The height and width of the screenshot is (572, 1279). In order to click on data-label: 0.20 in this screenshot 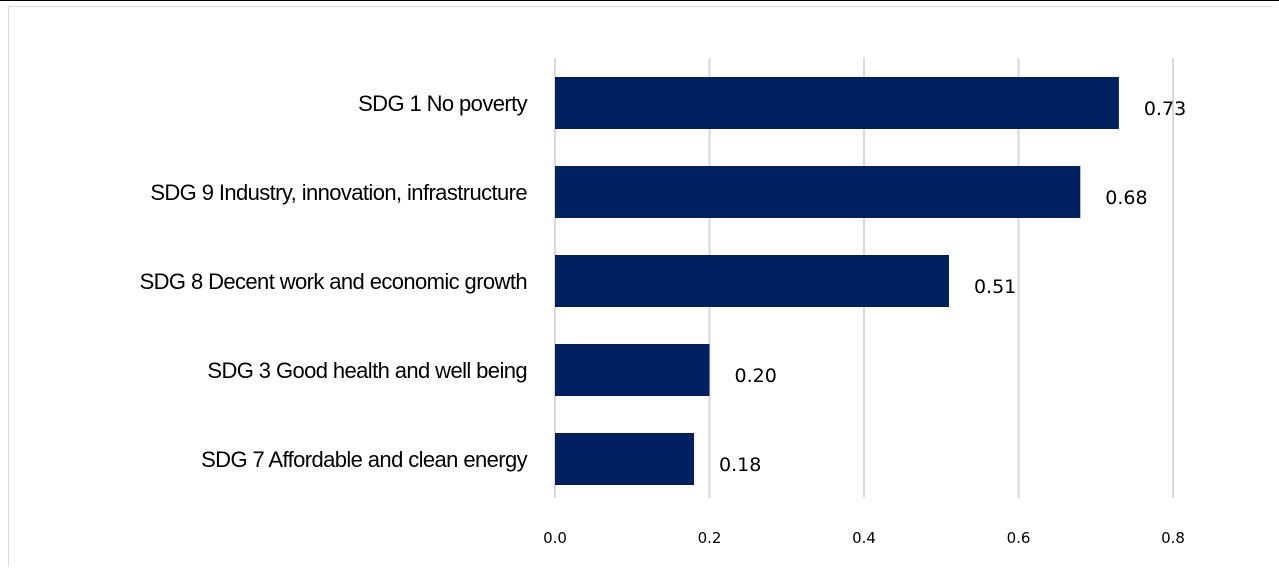, I will do `click(756, 376)`.